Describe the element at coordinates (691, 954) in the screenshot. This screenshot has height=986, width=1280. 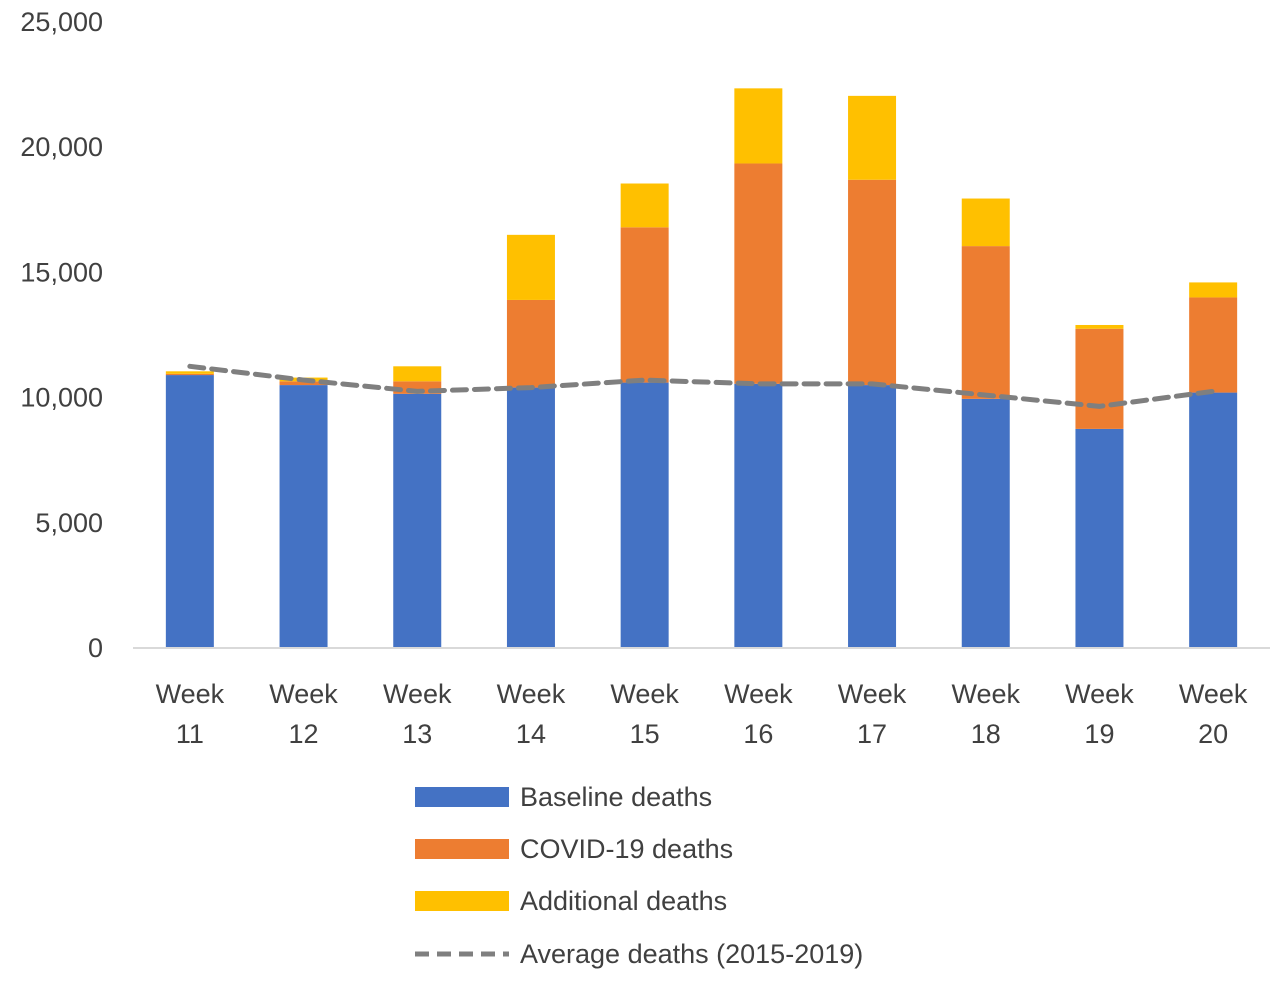
I see `legend-label: Average deaths (2015-2019)` at that location.